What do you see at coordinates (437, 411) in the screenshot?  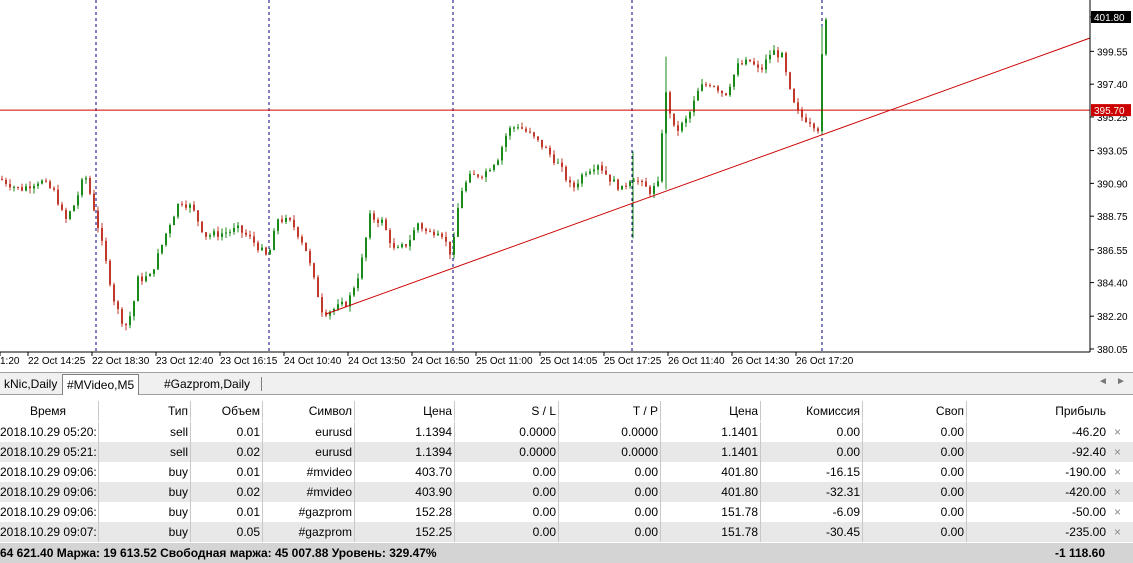 I see `header-price: Цена` at bounding box center [437, 411].